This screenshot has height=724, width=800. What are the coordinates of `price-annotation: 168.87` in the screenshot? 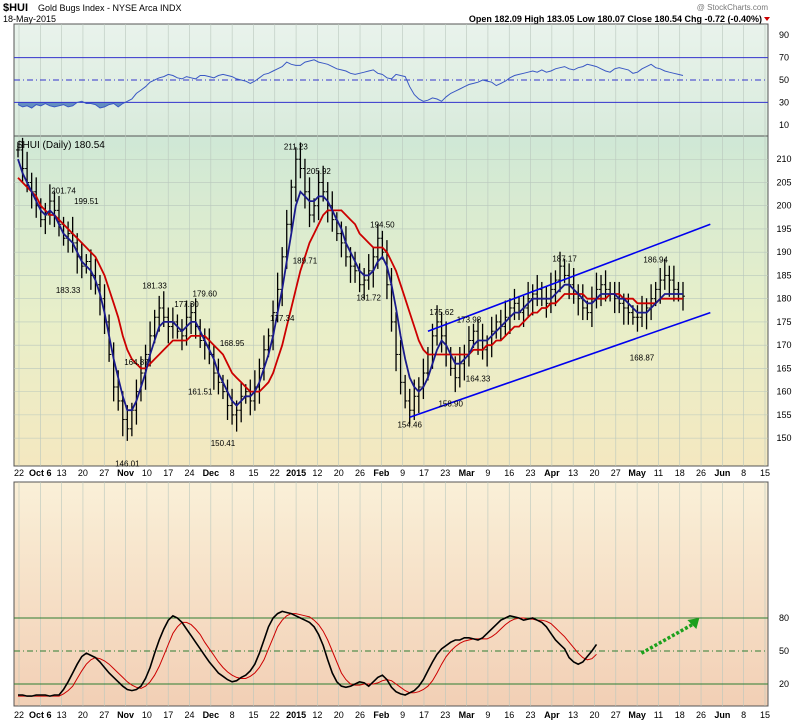 It's located at (642, 357).